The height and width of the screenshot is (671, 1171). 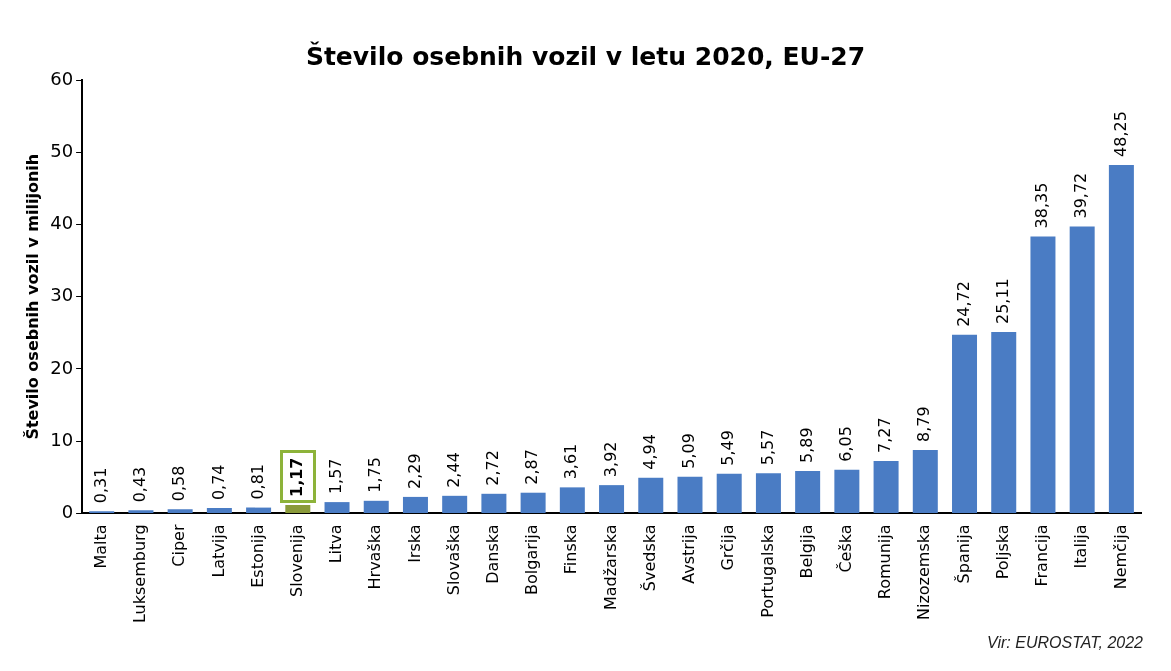 I want to click on x-tick-label: Švedska, so click(x=649, y=558).